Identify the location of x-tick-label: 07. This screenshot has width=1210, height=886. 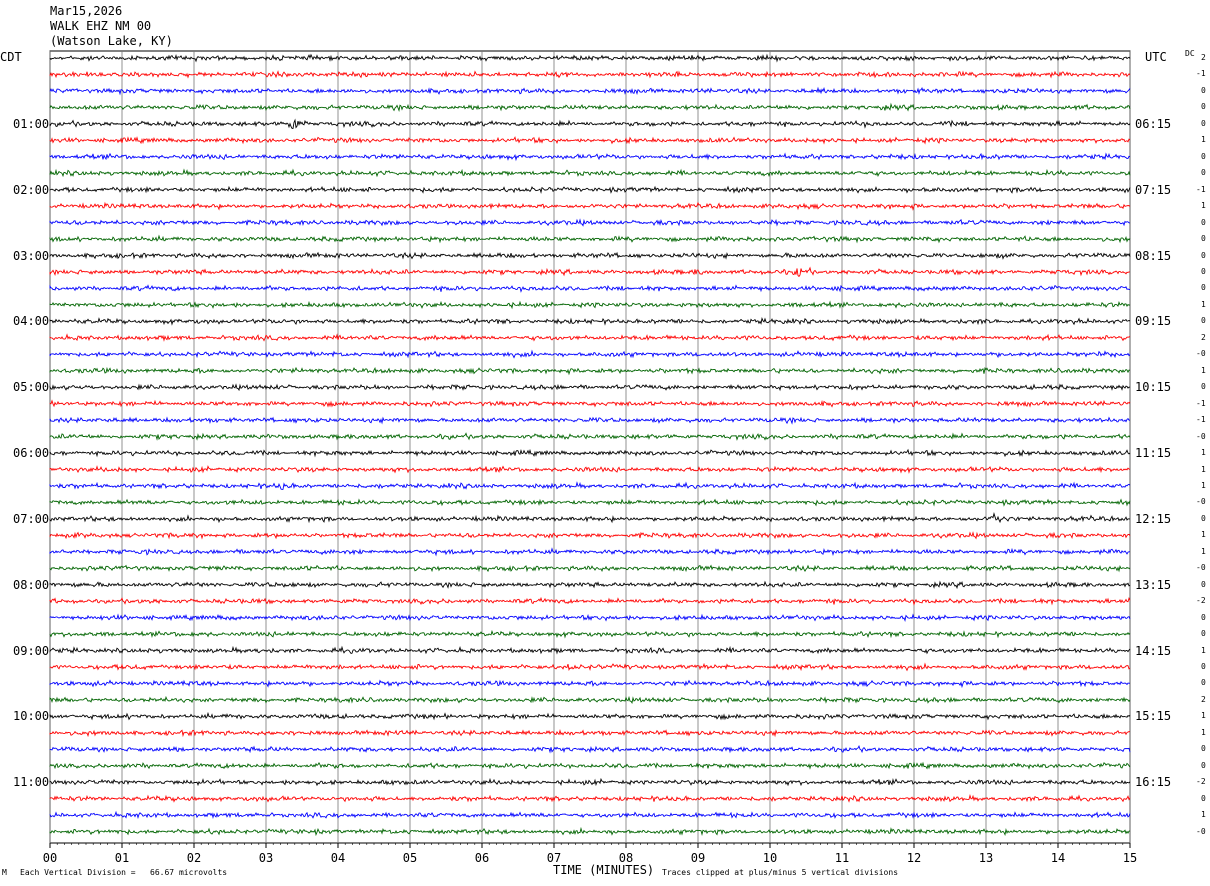
(554, 858).